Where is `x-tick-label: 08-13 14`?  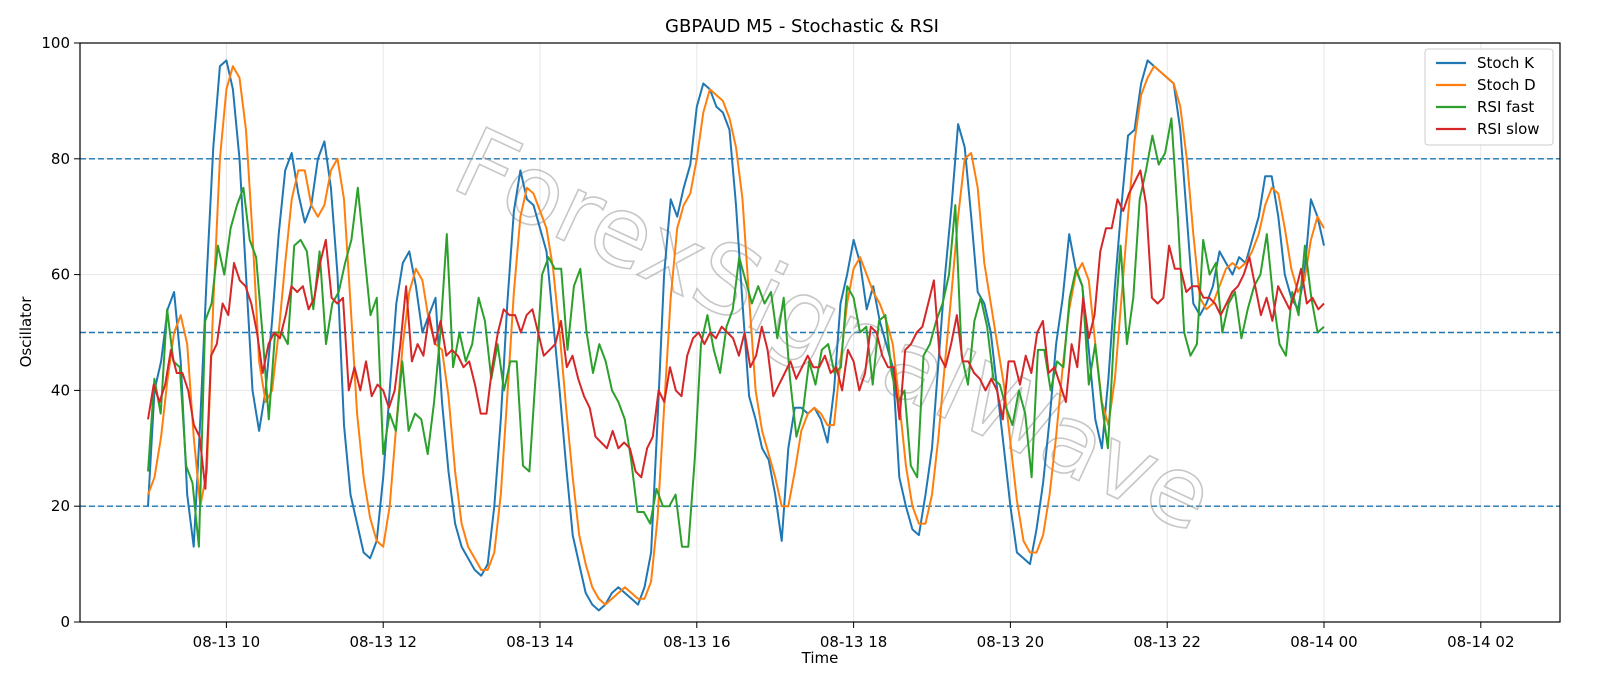 x-tick-label: 08-13 14 is located at coordinates (539, 642).